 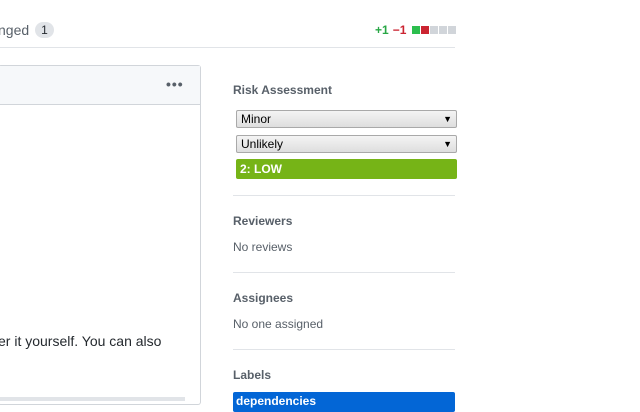 I want to click on labels-heading: Labels, so click(x=252, y=375).